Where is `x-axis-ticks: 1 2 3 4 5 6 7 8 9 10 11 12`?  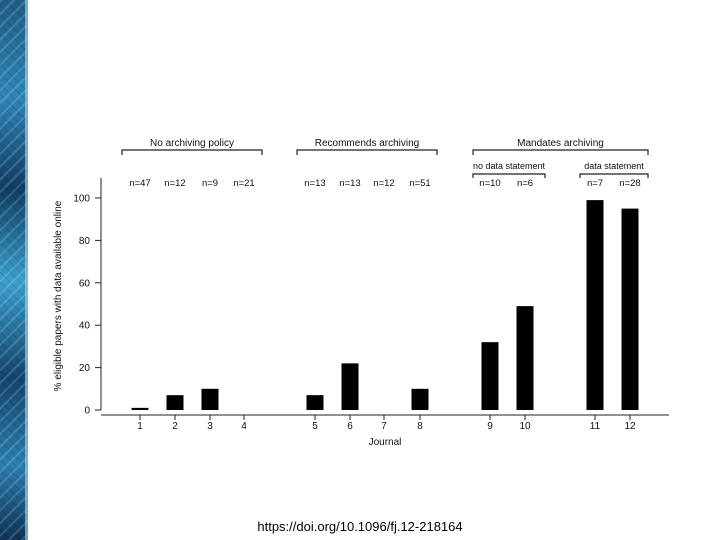
x-axis-ticks: 1 2 3 4 5 6 7 8 9 10 11 12 is located at coordinates (386, 423).